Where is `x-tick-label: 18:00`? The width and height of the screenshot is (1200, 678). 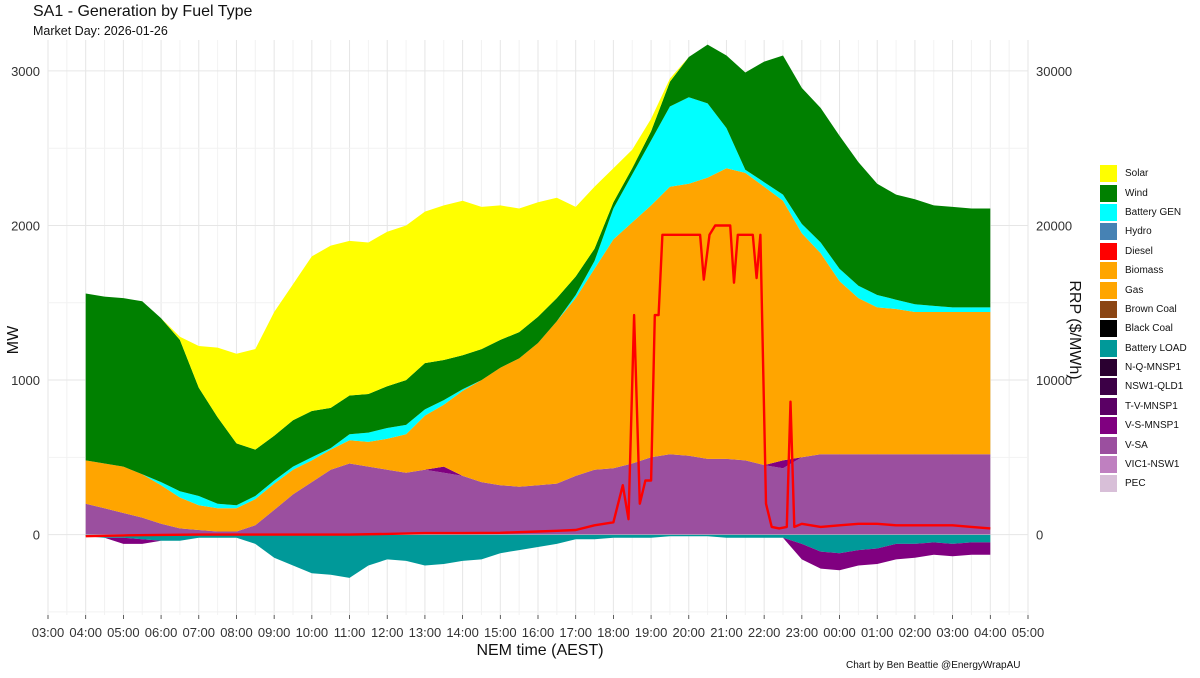
x-tick-label: 18:00 is located at coordinates (613, 632).